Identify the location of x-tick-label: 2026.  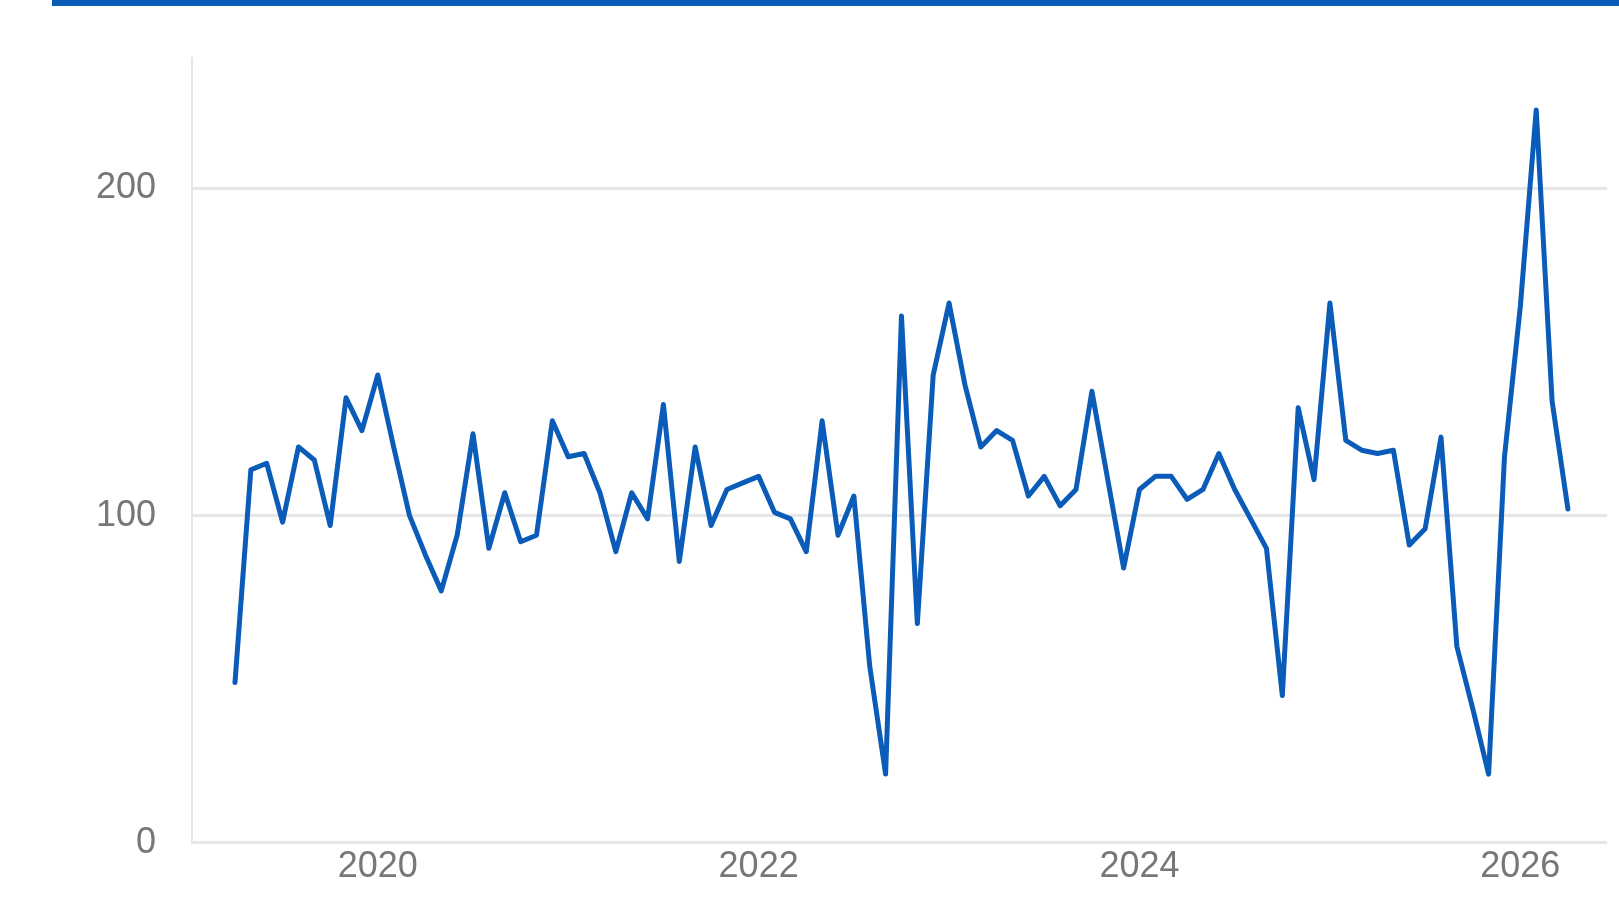
(1520, 865).